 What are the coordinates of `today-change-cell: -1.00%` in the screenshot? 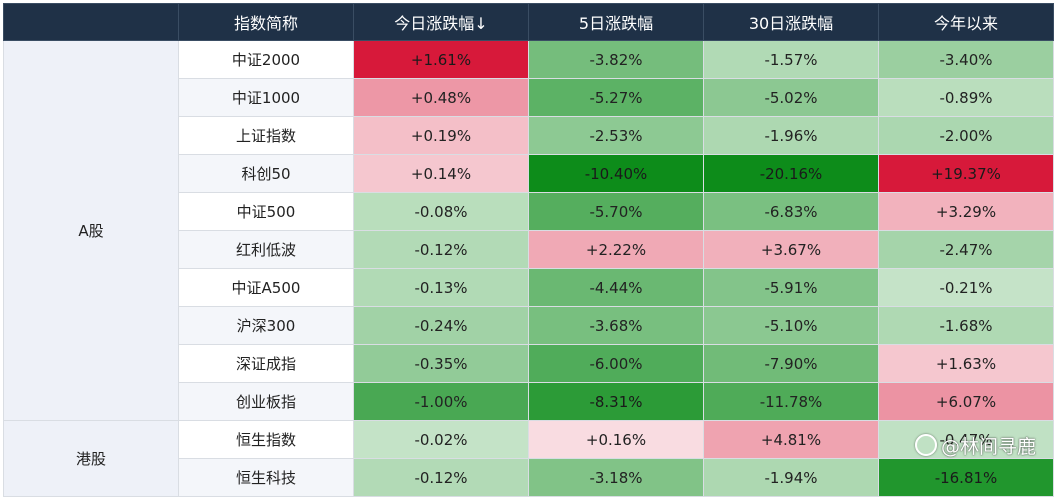 It's located at (441, 401).